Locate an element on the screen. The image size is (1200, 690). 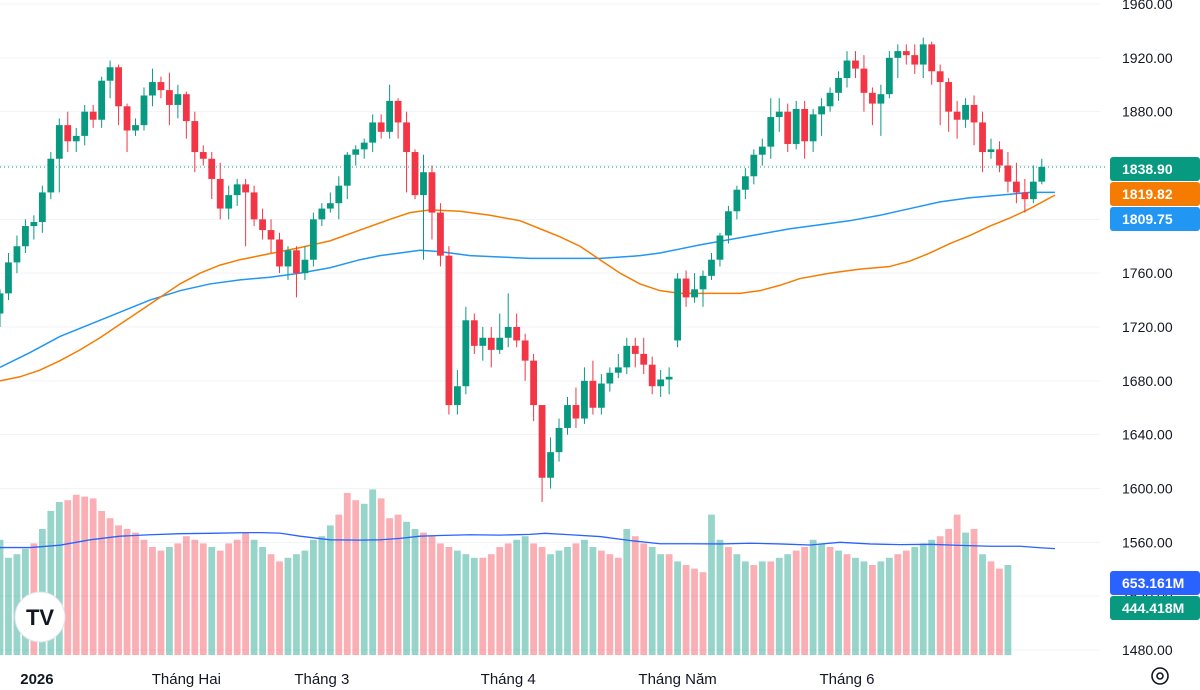
settings-icon is located at coordinates (1160, 676).